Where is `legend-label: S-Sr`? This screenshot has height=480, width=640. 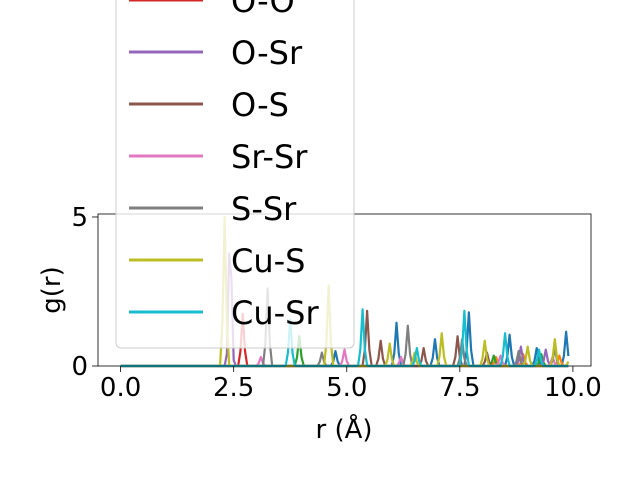
legend-label: S-Sr is located at coordinates (264, 209).